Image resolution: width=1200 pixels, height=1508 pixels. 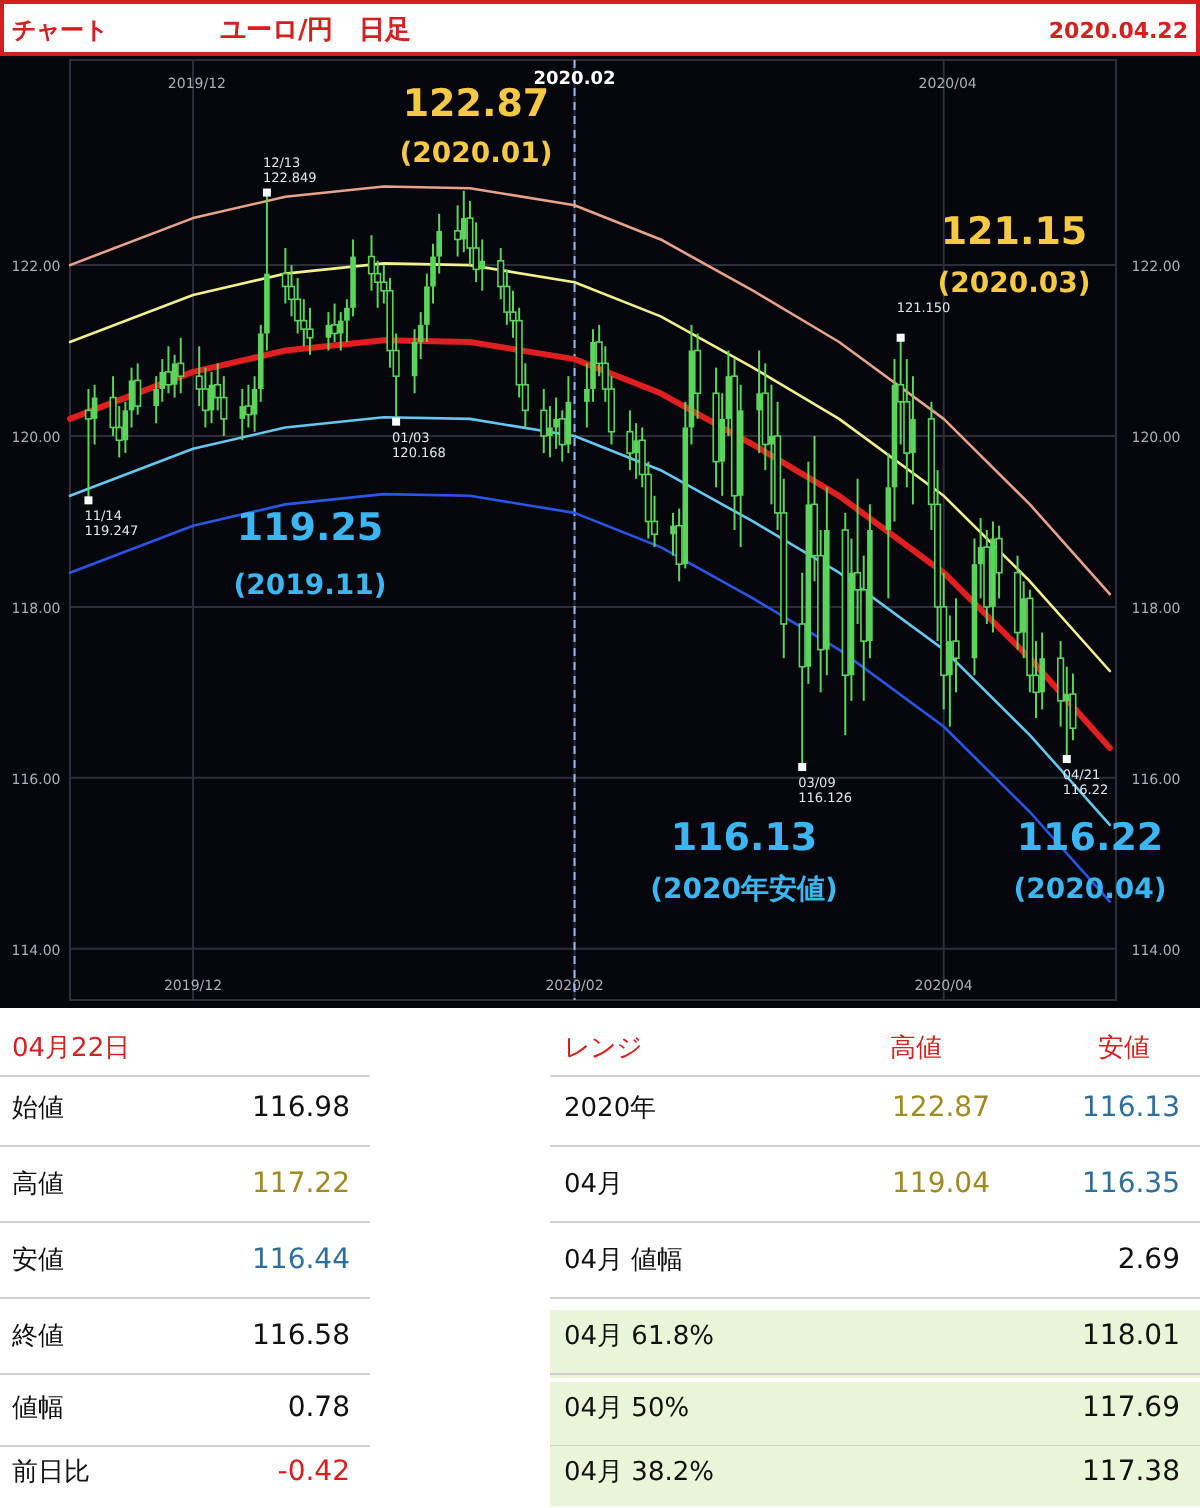 What do you see at coordinates (610, 1109) in the screenshot?
I see `text: 2020年` at bounding box center [610, 1109].